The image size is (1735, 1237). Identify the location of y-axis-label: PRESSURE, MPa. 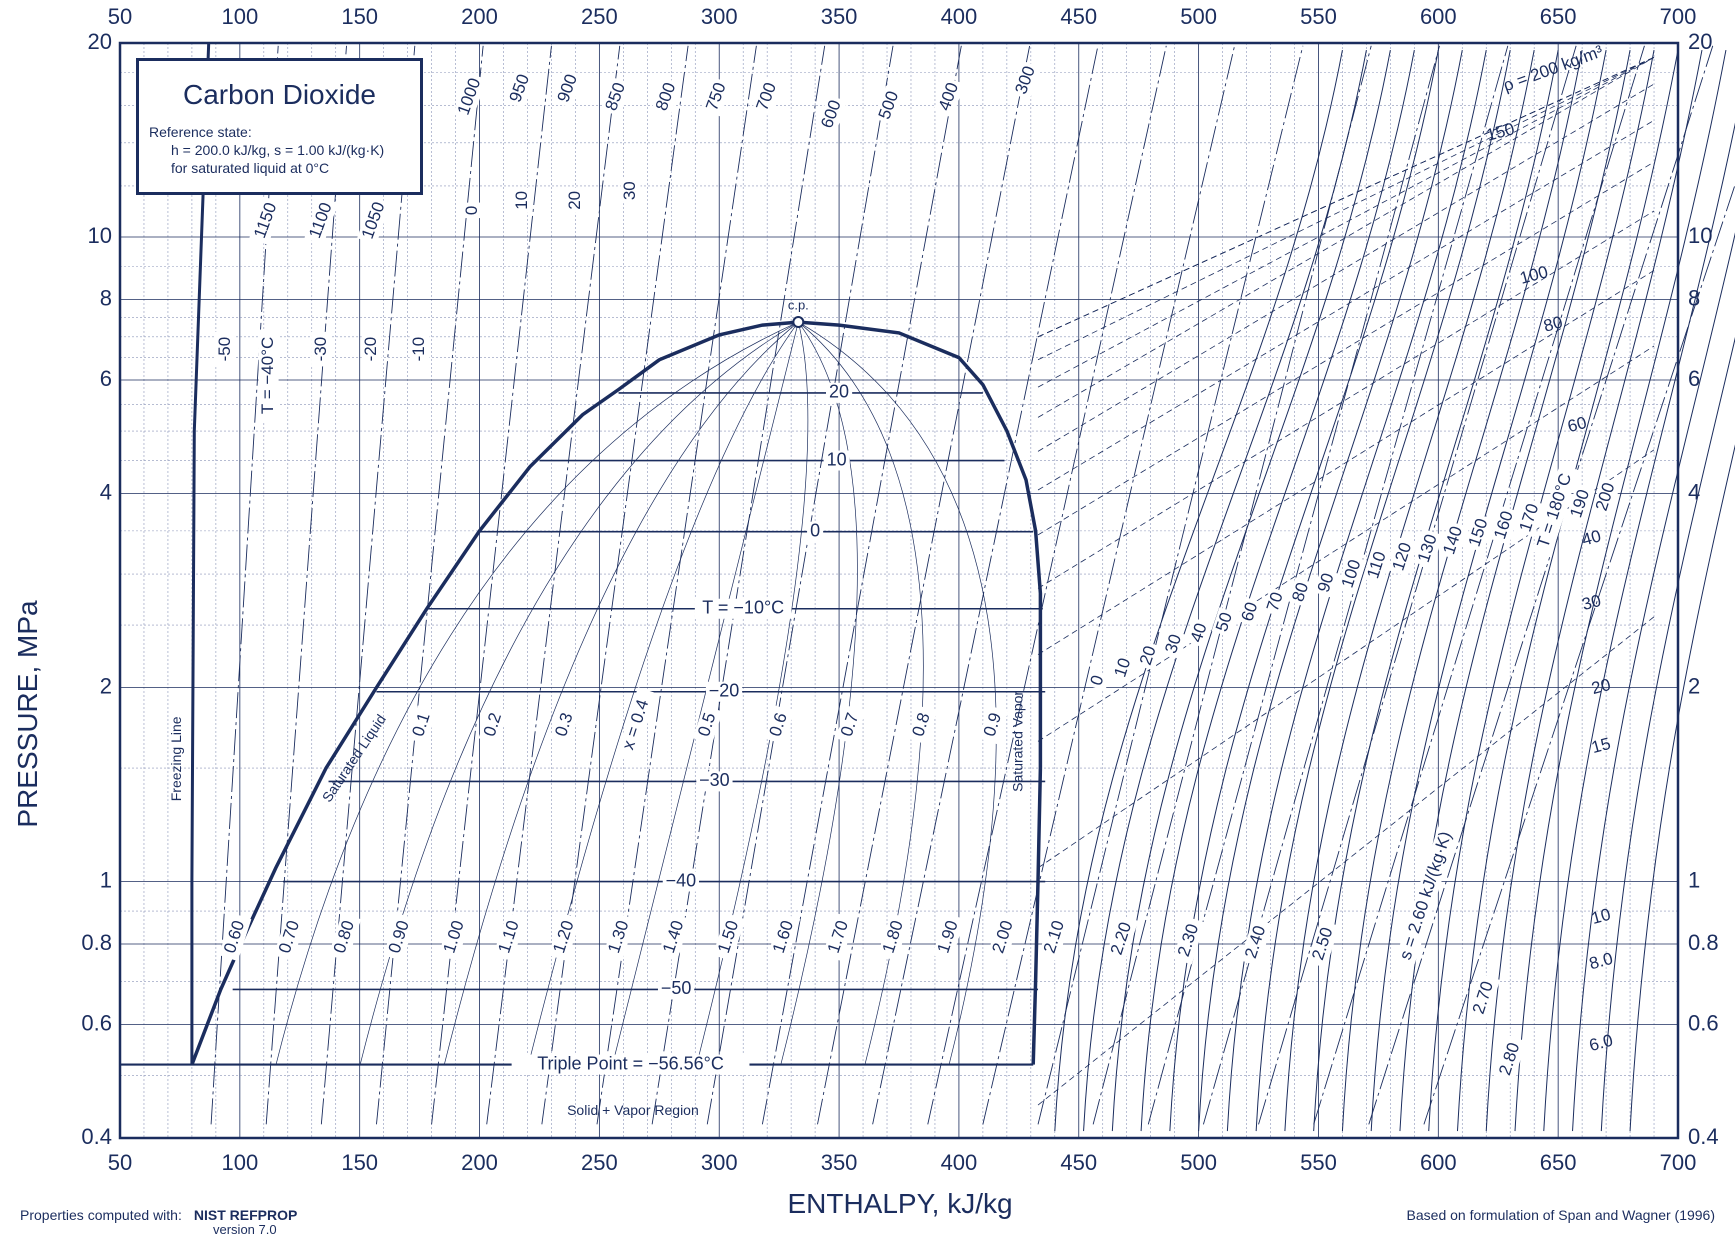
(27, 714).